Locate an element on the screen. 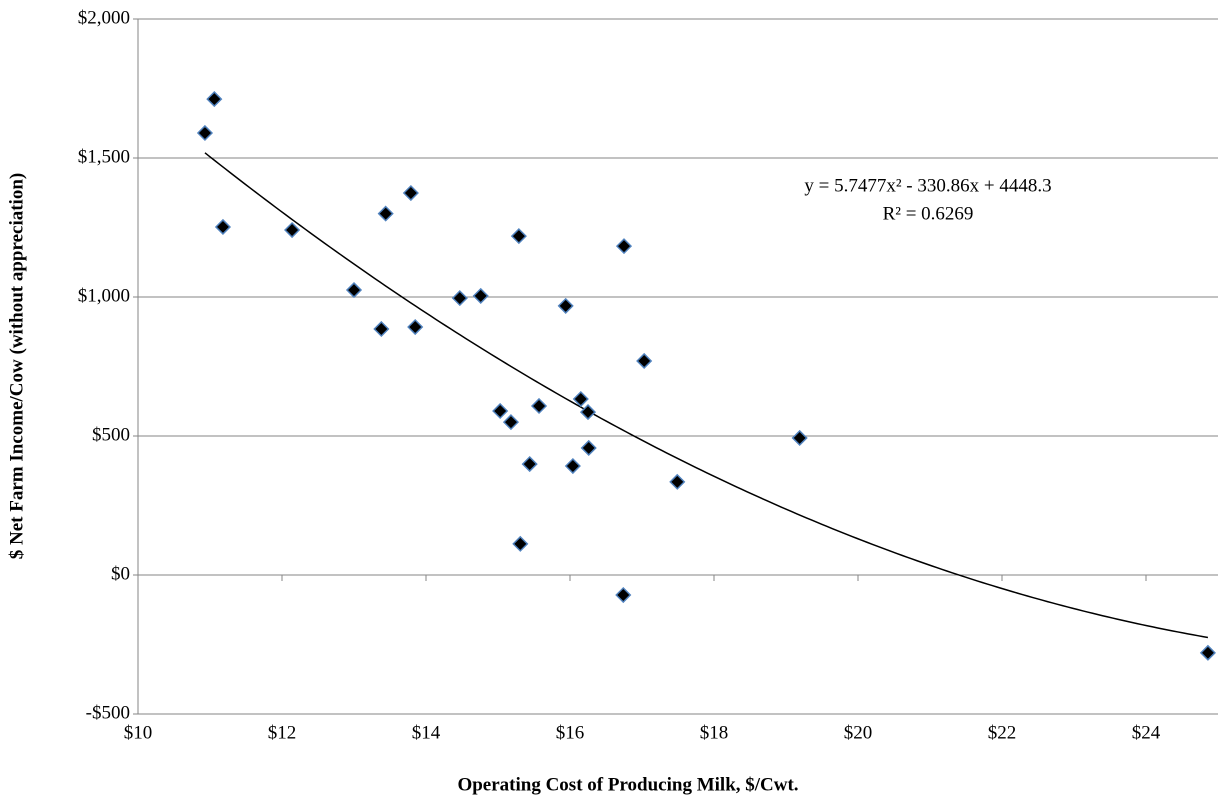 Image resolution: width=1231 pixels, height=802 pixels. x-tick-label: $18 is located at coordinates (714, 732).